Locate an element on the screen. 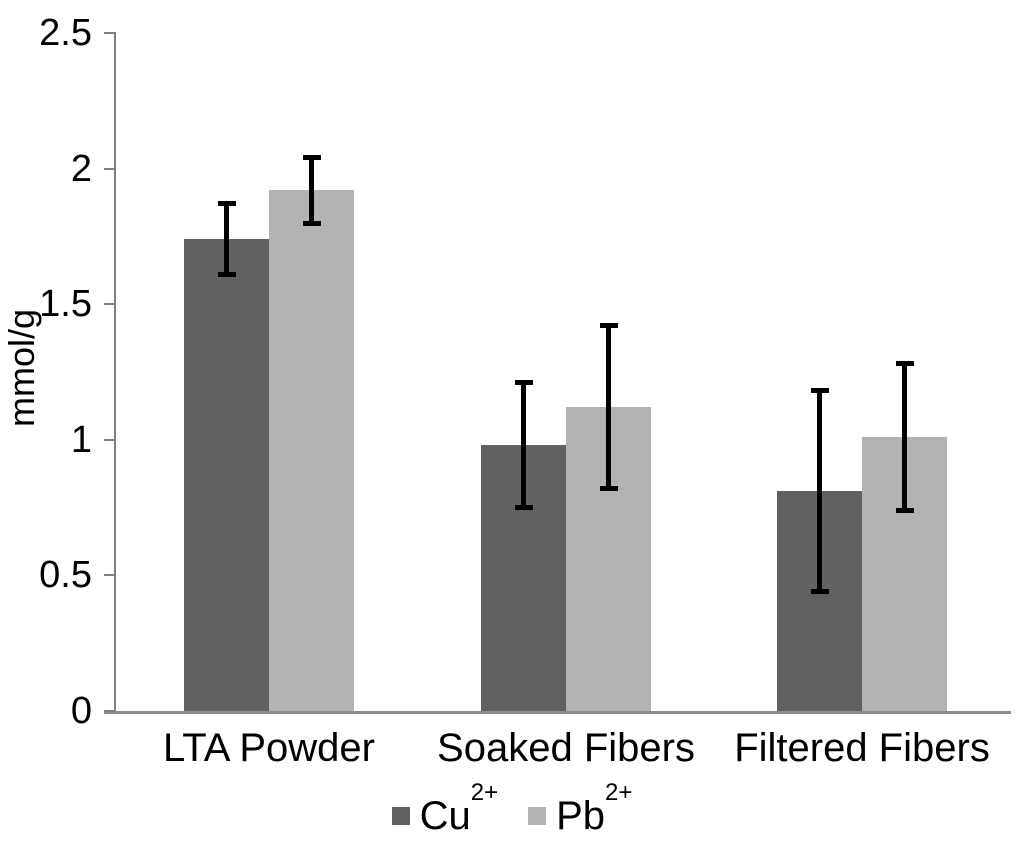 The image size is (1024, 851). legend-label-pb: Pb2+ is located at coordinates (594, 808).